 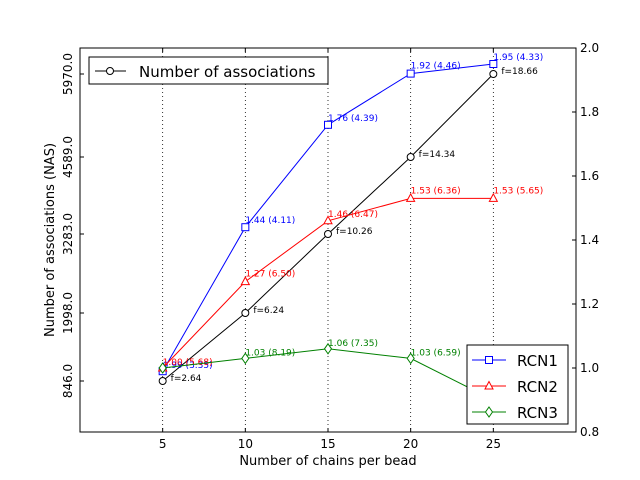 I want to click on rcn1-data-label: 0.99 (3.35), so click(x=188, y=366).